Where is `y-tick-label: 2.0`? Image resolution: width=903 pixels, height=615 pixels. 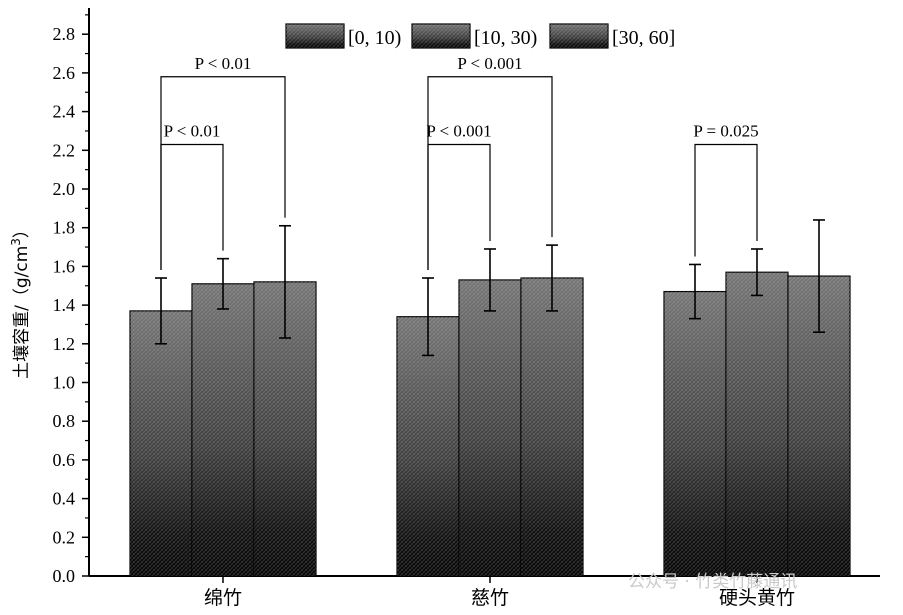
y-tick-label: 2.0 is located at coordinates (64, 189).